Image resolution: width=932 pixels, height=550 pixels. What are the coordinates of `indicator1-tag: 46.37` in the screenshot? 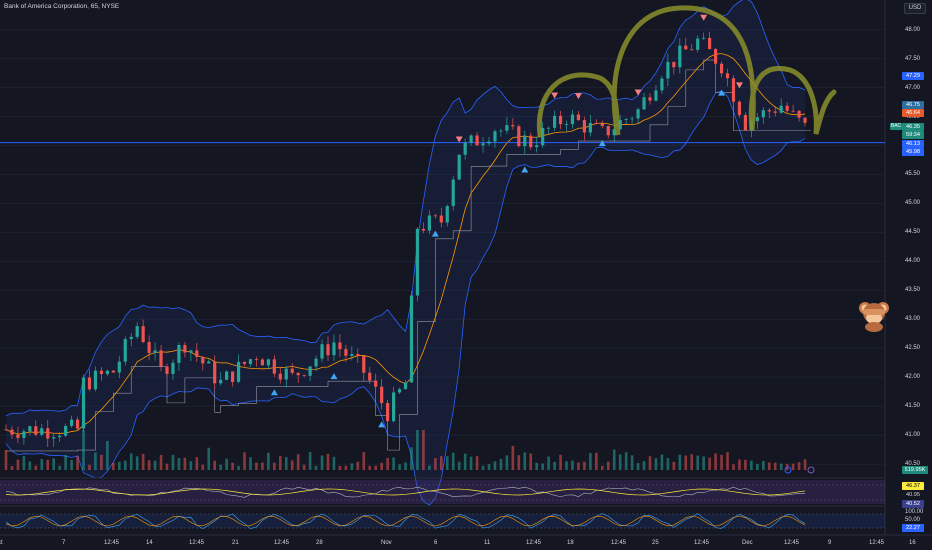 It's located at (913, 486).